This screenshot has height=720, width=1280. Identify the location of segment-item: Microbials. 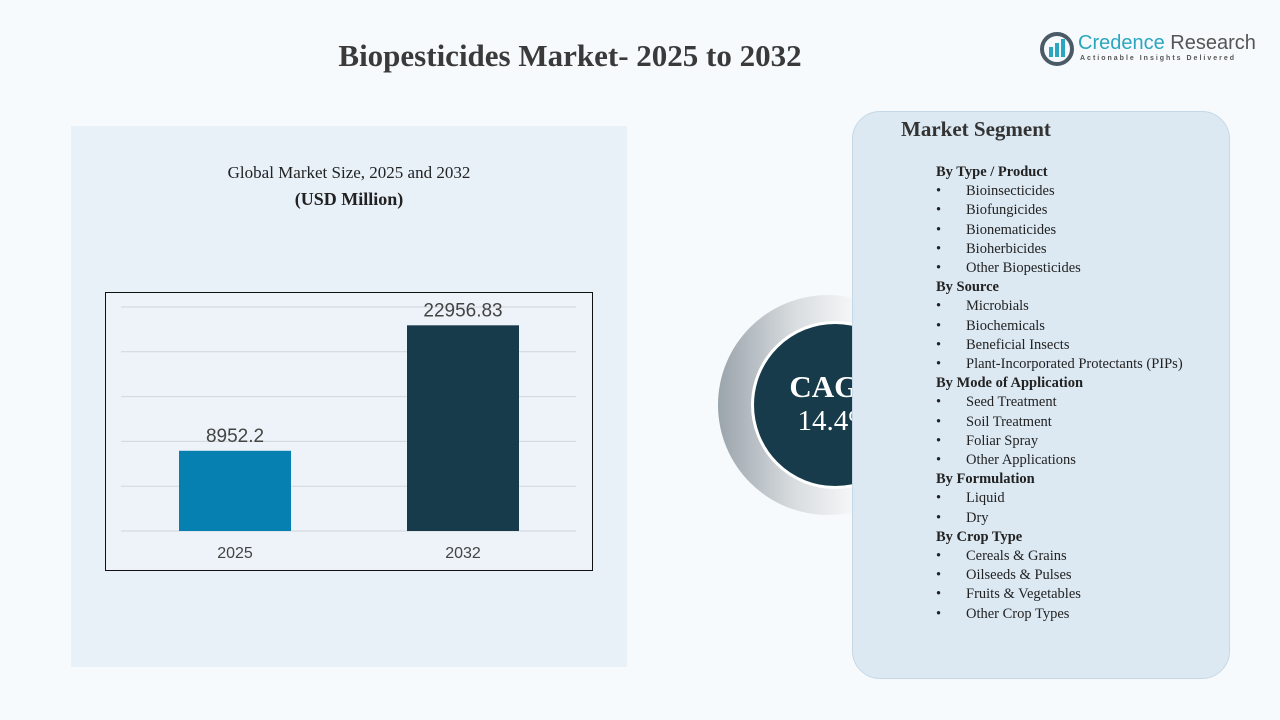
(1059, 306).